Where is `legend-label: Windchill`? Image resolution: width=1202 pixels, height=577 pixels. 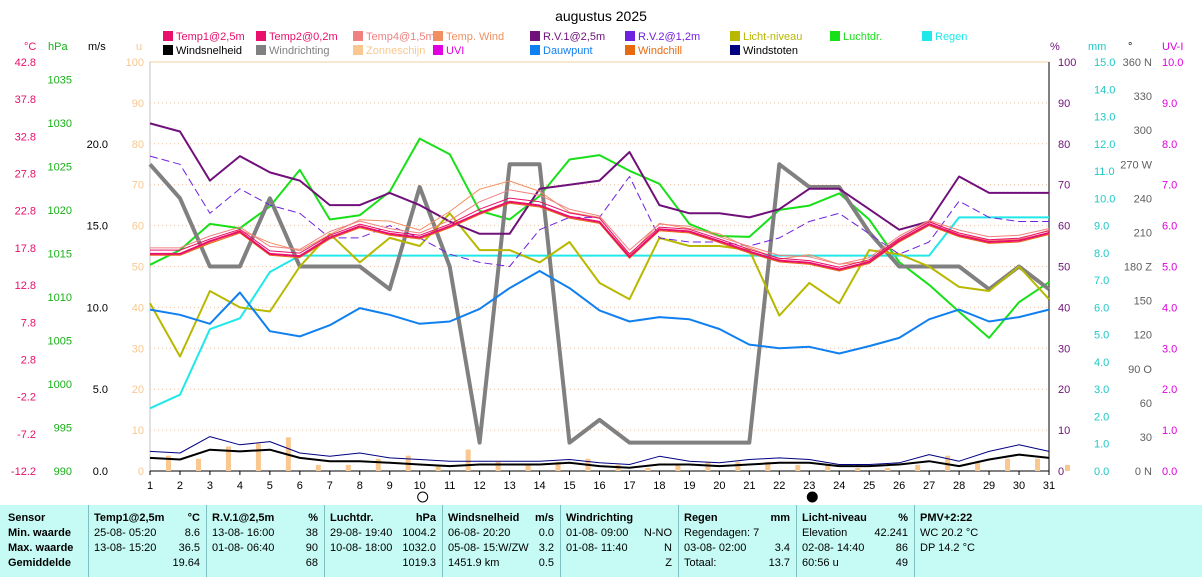 legend-label: Windchill is located at coordinates (660, 51).